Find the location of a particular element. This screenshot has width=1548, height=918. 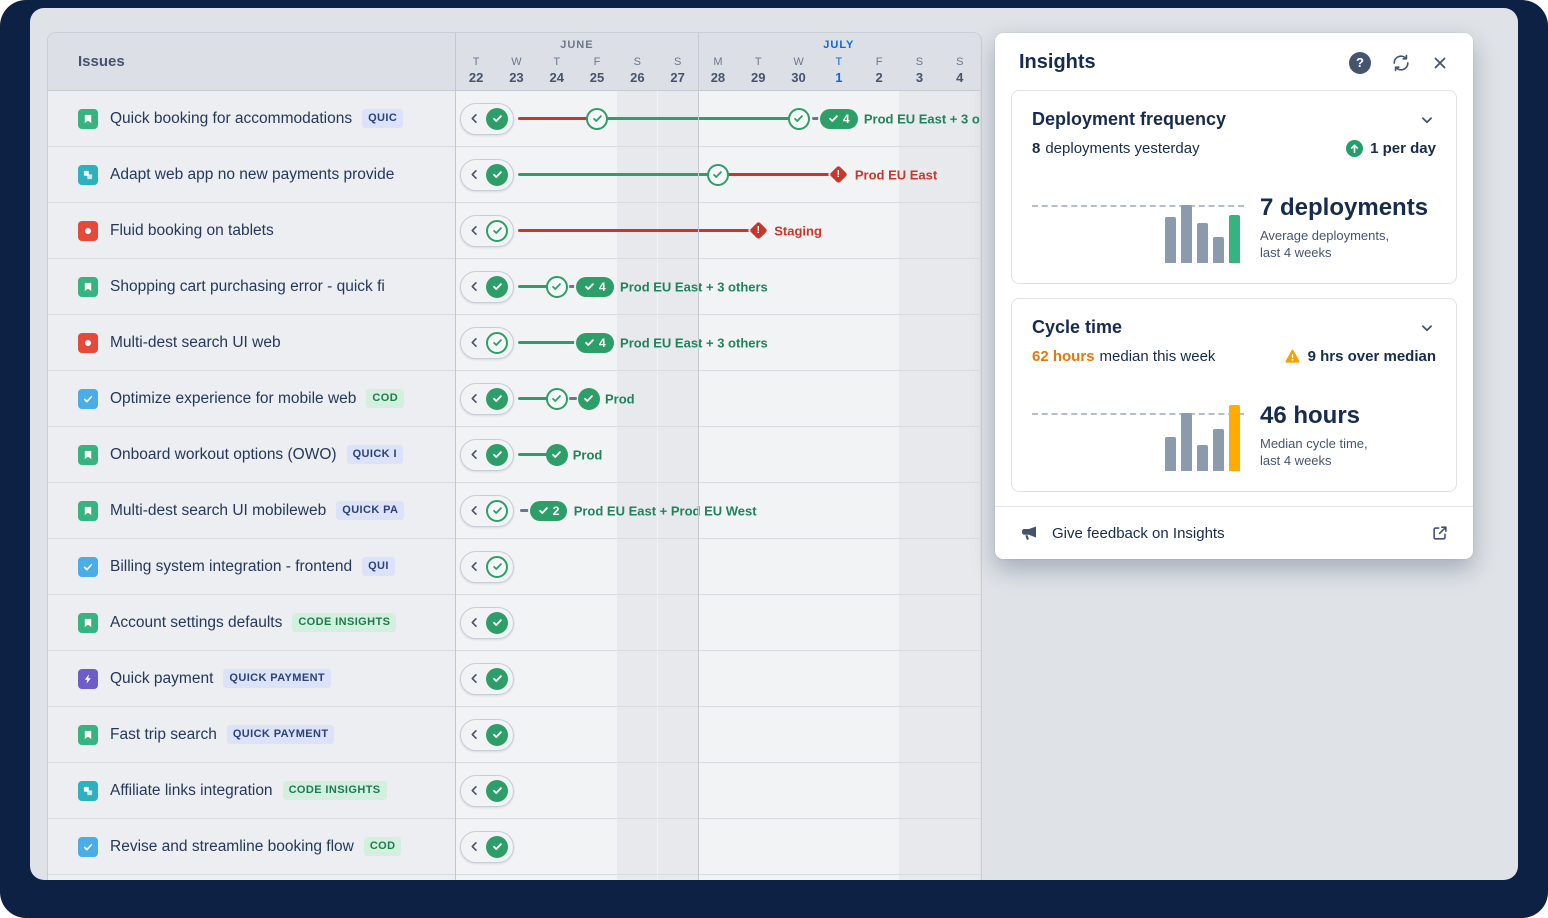

issue-title: Quick payment is located at coordinates (162, 678).